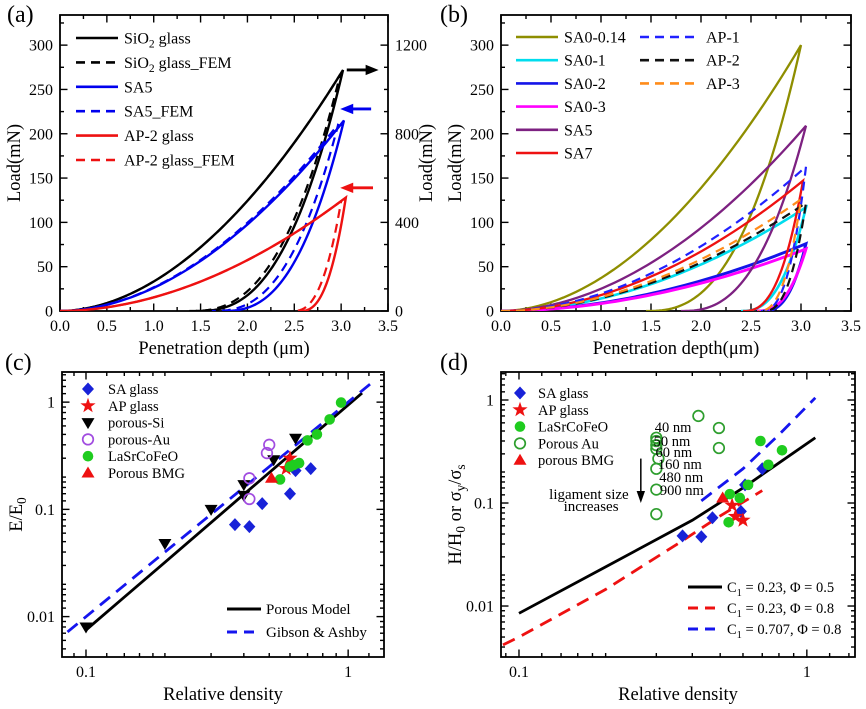 This screenshot has height=709, width=866. Describe the element at coordinates (682, 491) in the screenshot. I see `panel-d-annotation: 900 nm` at that location.